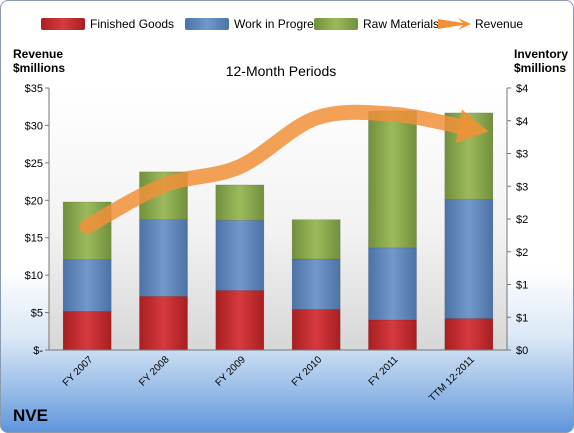 The height and width of the screenshot is (433, 574). I want to click on left-tick-label: $-, so click(38, 351).